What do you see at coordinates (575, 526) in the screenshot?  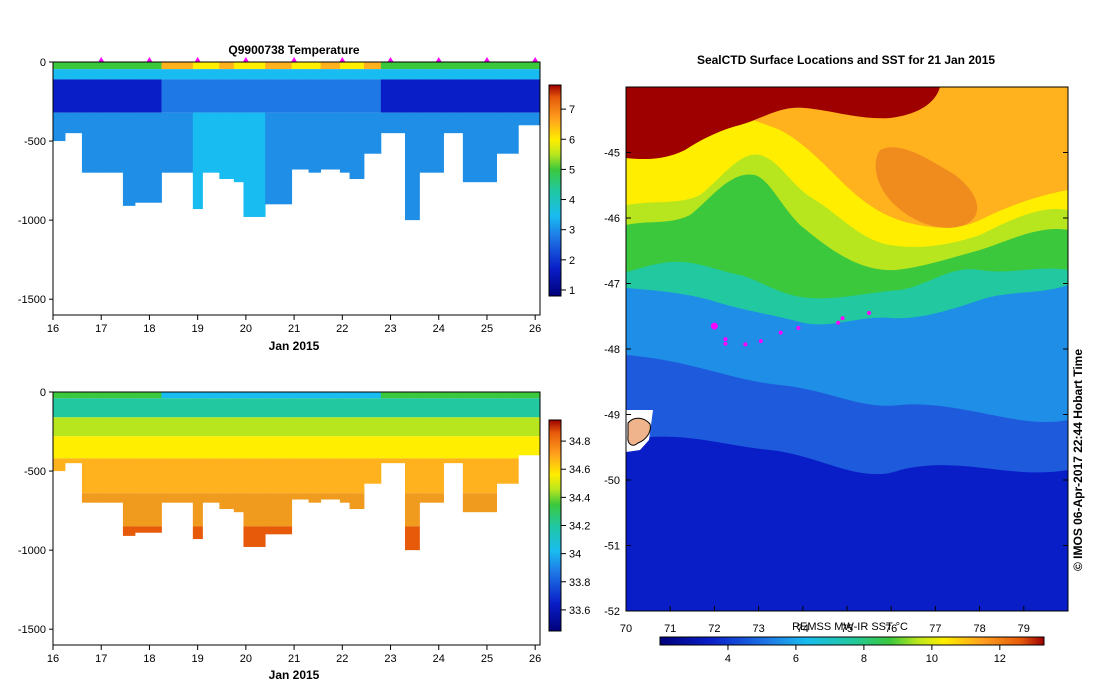 I see `salinity-colorbar-ticks: 33.6 33.8 34 34.2 34.4 34.6 34.8` at bounding box center [575, 526].